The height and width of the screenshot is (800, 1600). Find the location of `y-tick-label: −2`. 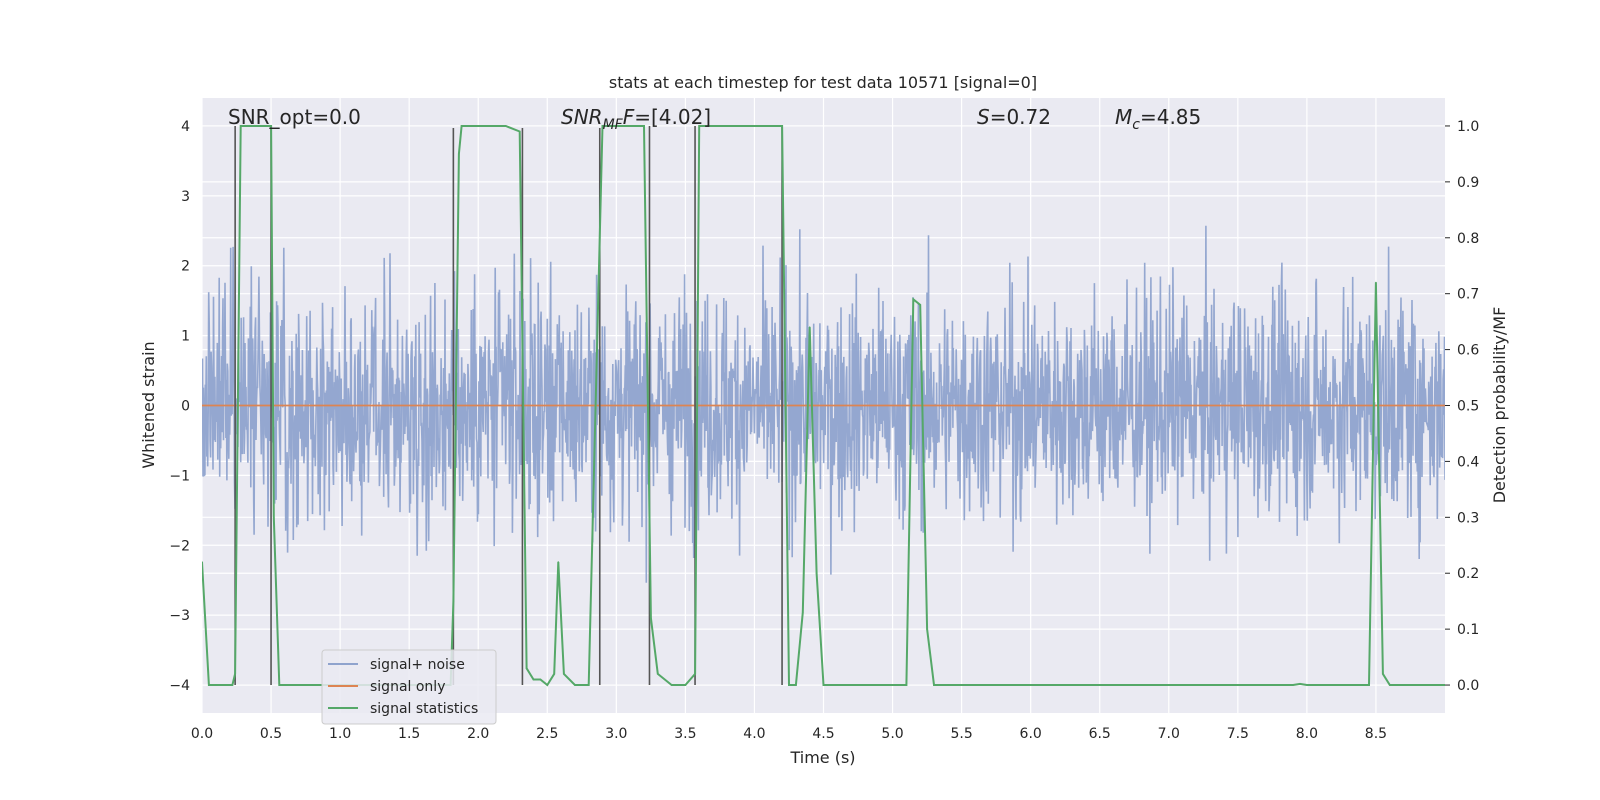

y-tick-label: −2 is located at coordinates (179, 546).